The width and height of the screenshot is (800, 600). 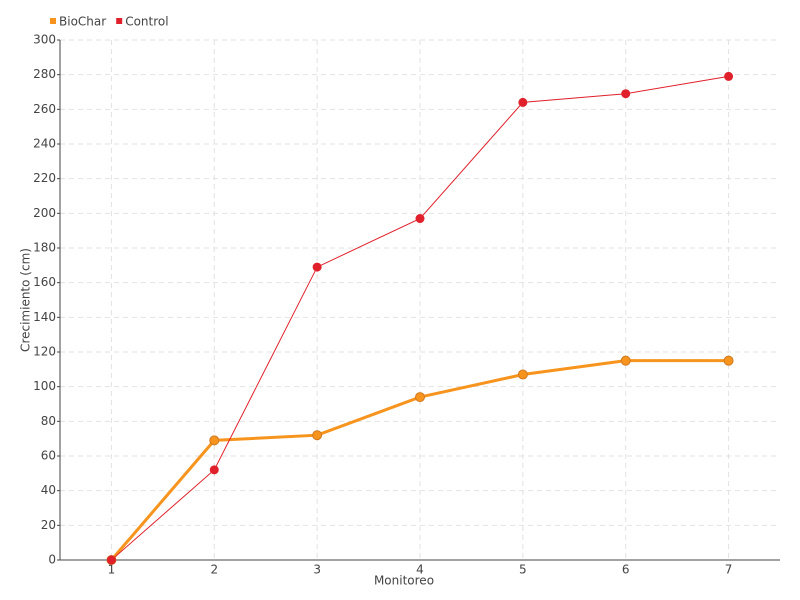 I want to click on y-tick-label: 280, so click(x=44, y=74).